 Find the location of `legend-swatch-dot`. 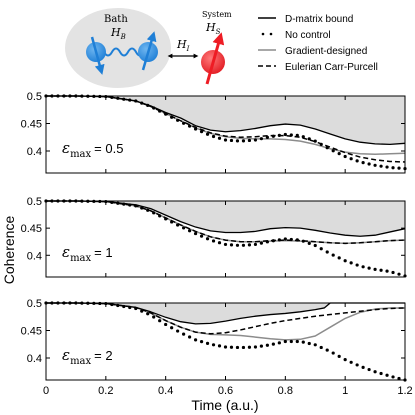

legend-swatch-dot is located at coordinates (271, 34).